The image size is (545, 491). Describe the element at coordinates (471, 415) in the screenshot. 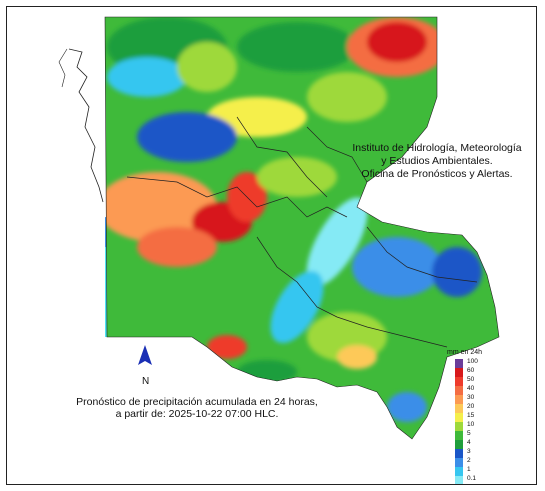

I see `legend-label: 15` at that location.